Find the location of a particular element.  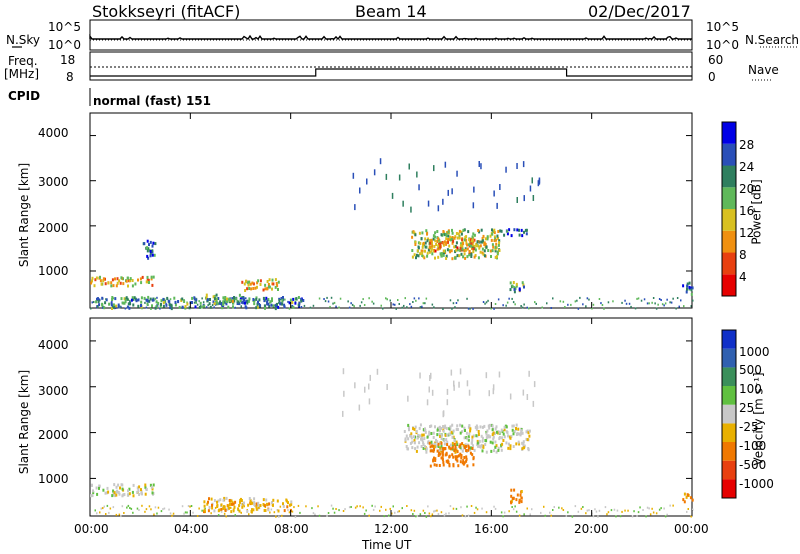

xtick: 08:00 is located at coordinates (291, 529).